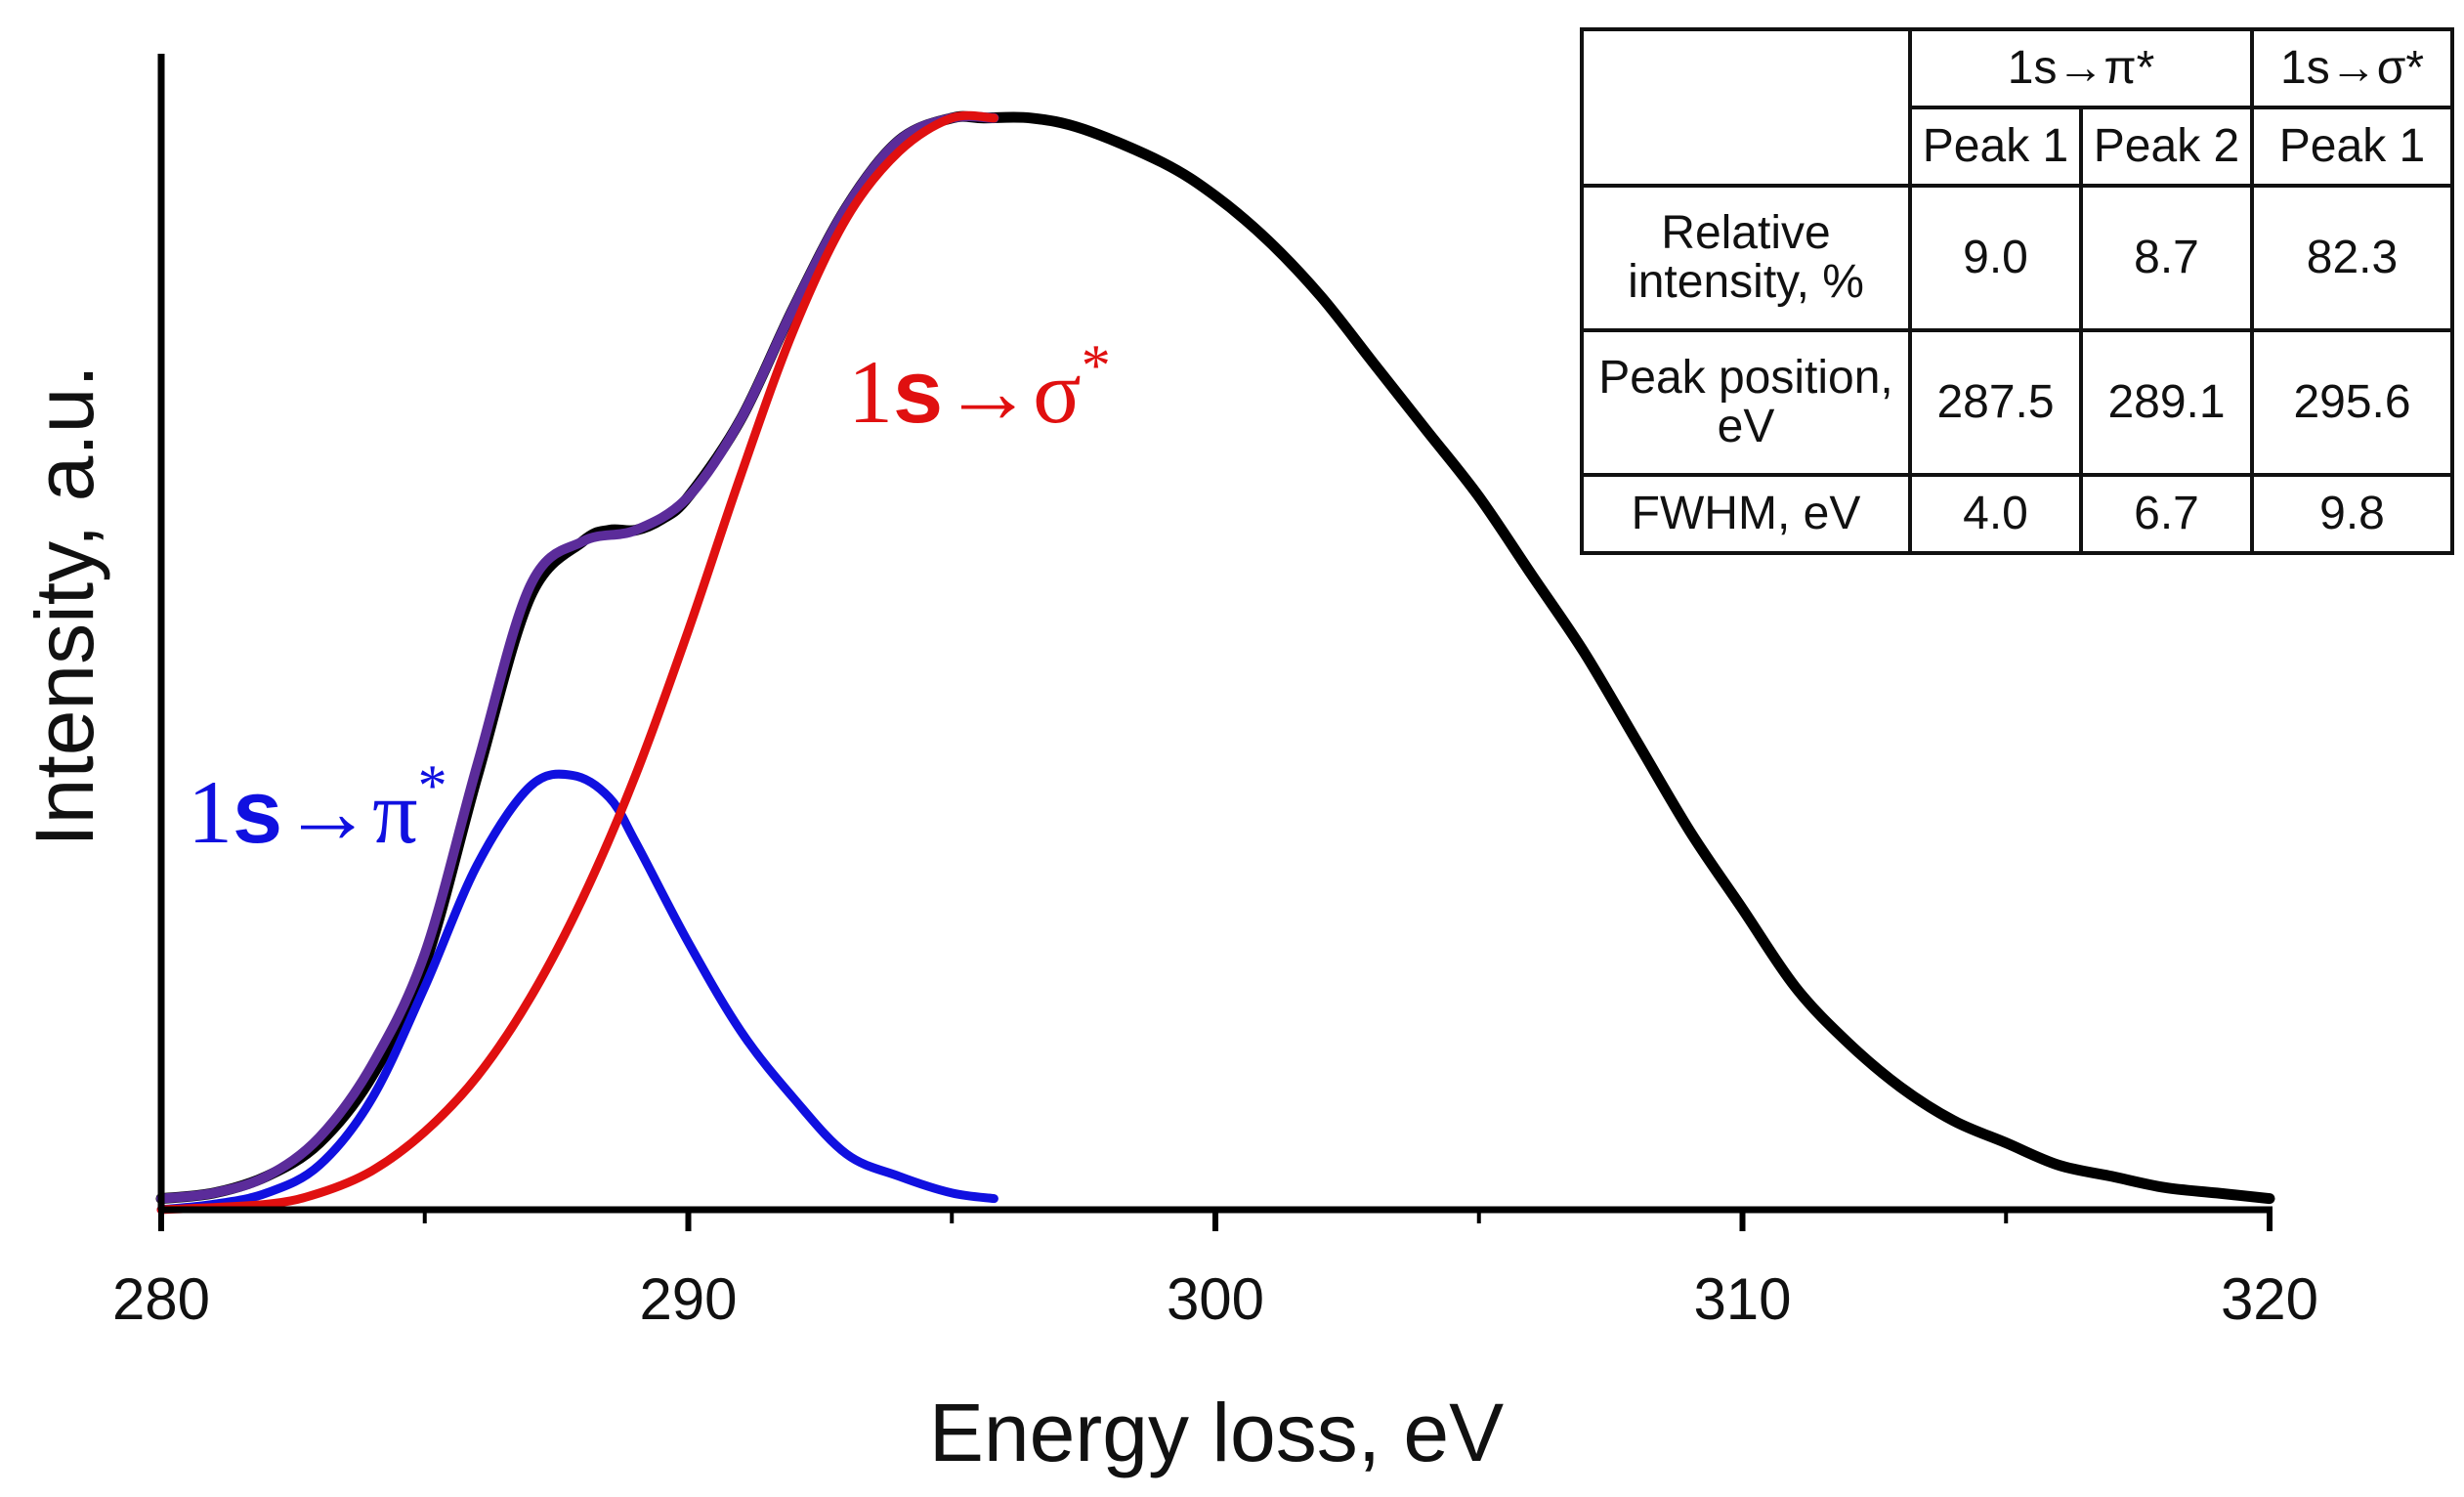  What do you see at coordinates (317, 807) in the screenshot?
I see `pi-star-annotation: 1s→π*` at bounding box center [317, 807].